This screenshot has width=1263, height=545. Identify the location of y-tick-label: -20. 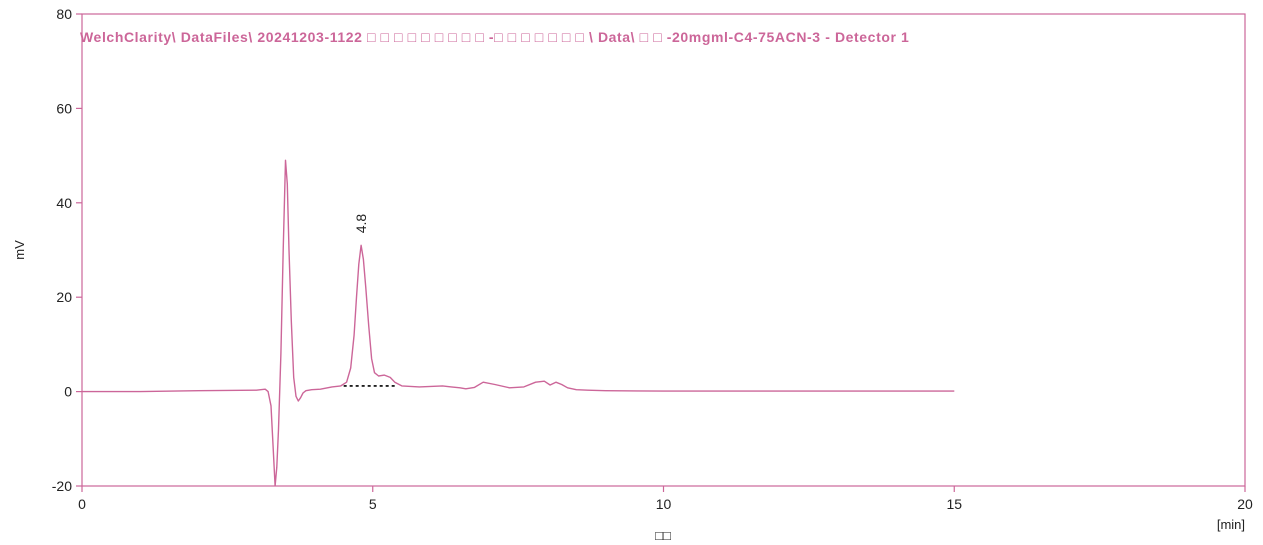
(62, 486).